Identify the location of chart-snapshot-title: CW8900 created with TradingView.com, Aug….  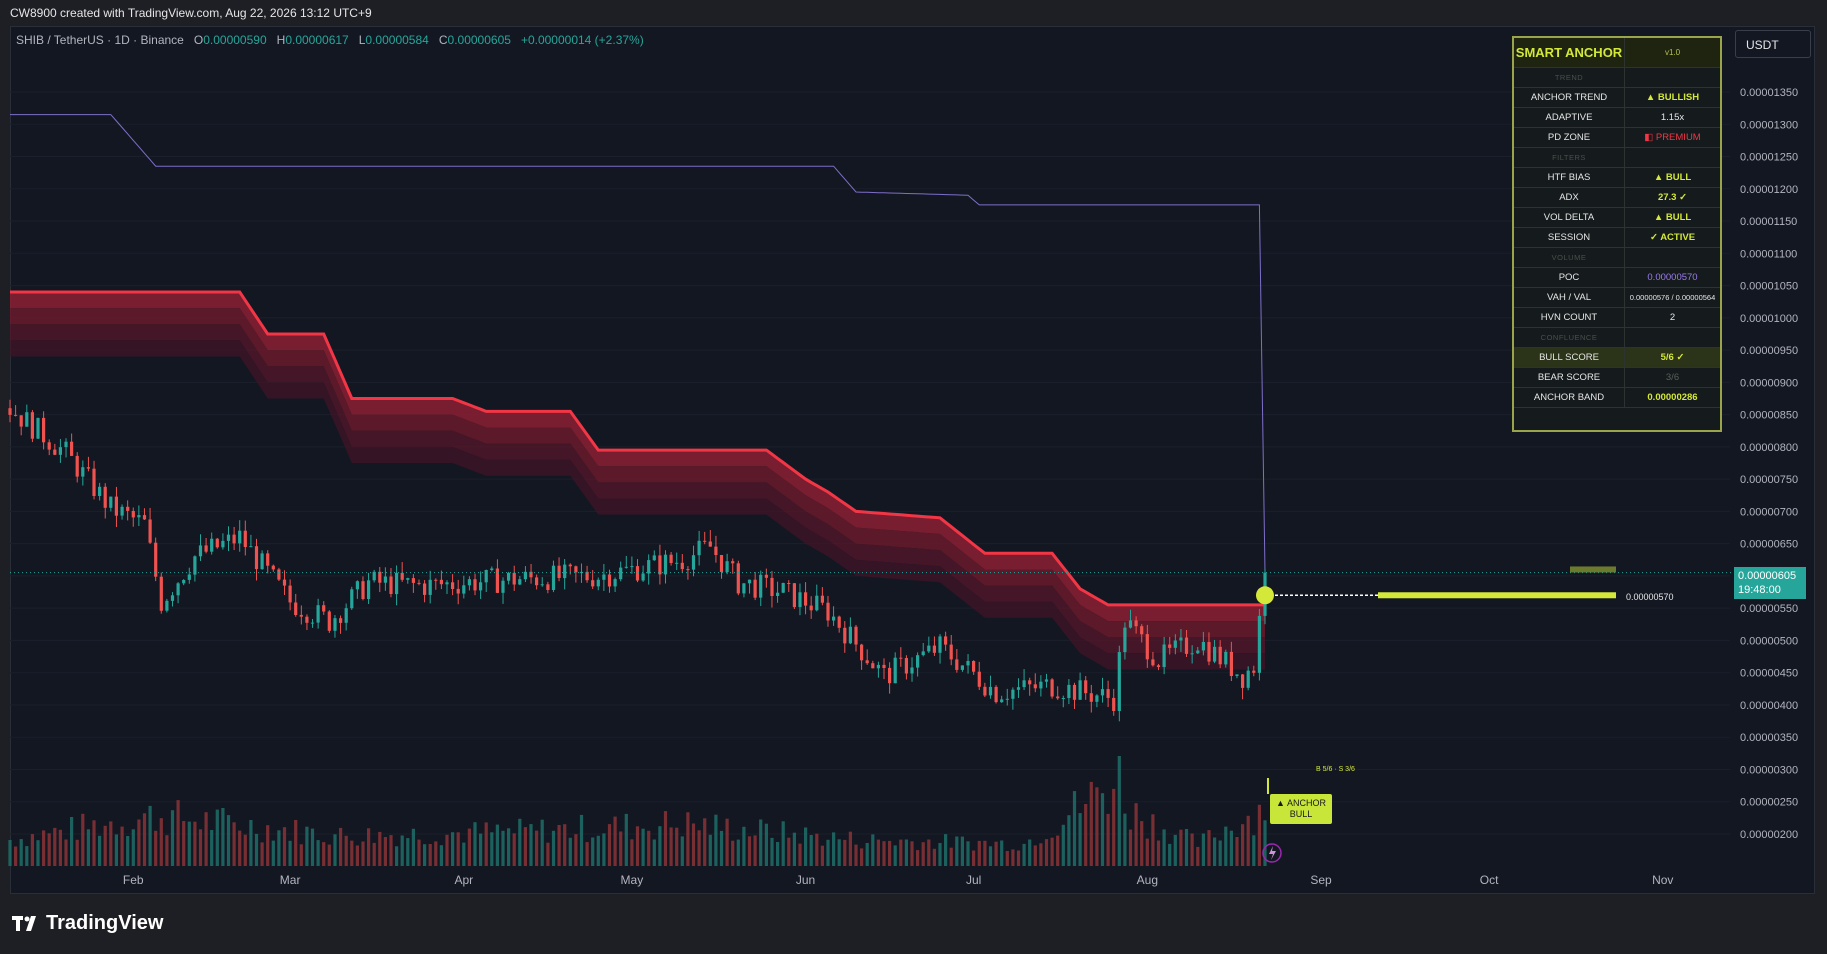
(191, 13).